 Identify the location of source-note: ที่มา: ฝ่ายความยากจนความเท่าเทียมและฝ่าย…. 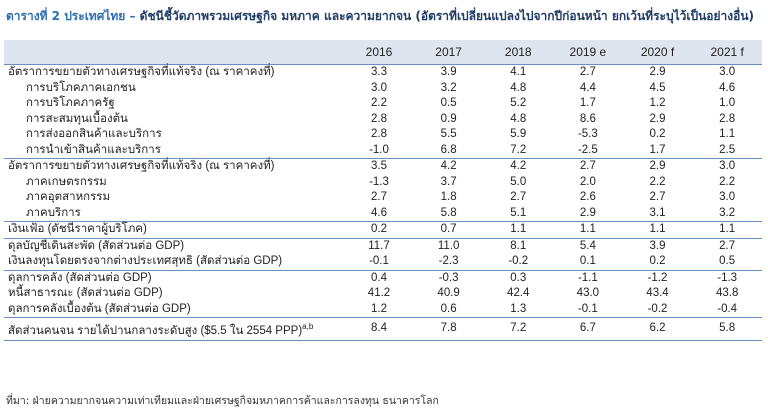
(222, 401).